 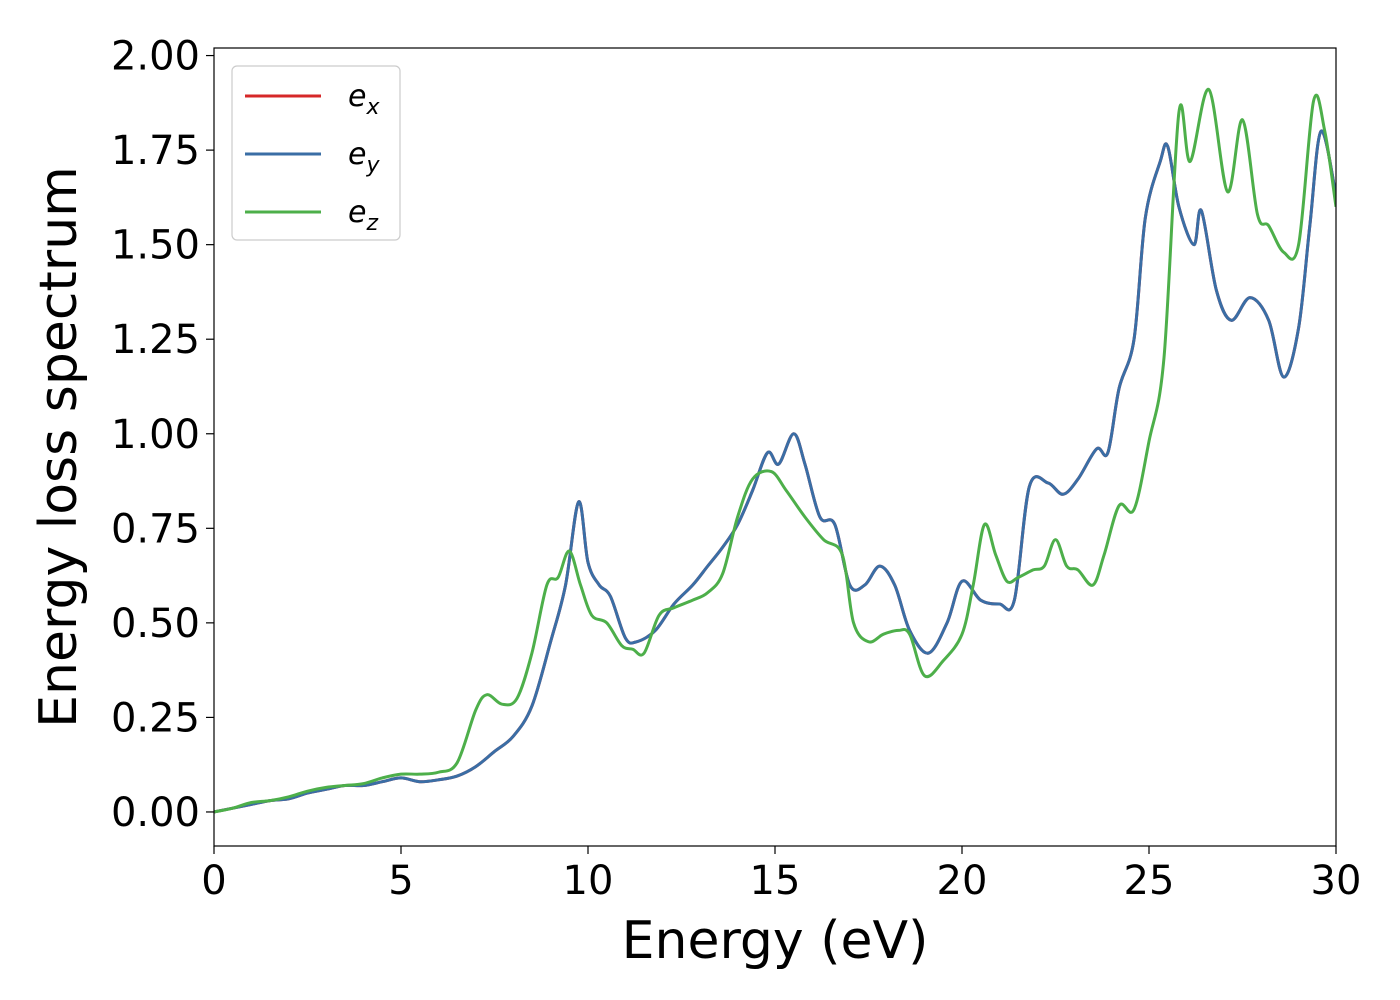 I want to click on y-axis-label: Energy loss spectrum, so click(x=59, y=447).